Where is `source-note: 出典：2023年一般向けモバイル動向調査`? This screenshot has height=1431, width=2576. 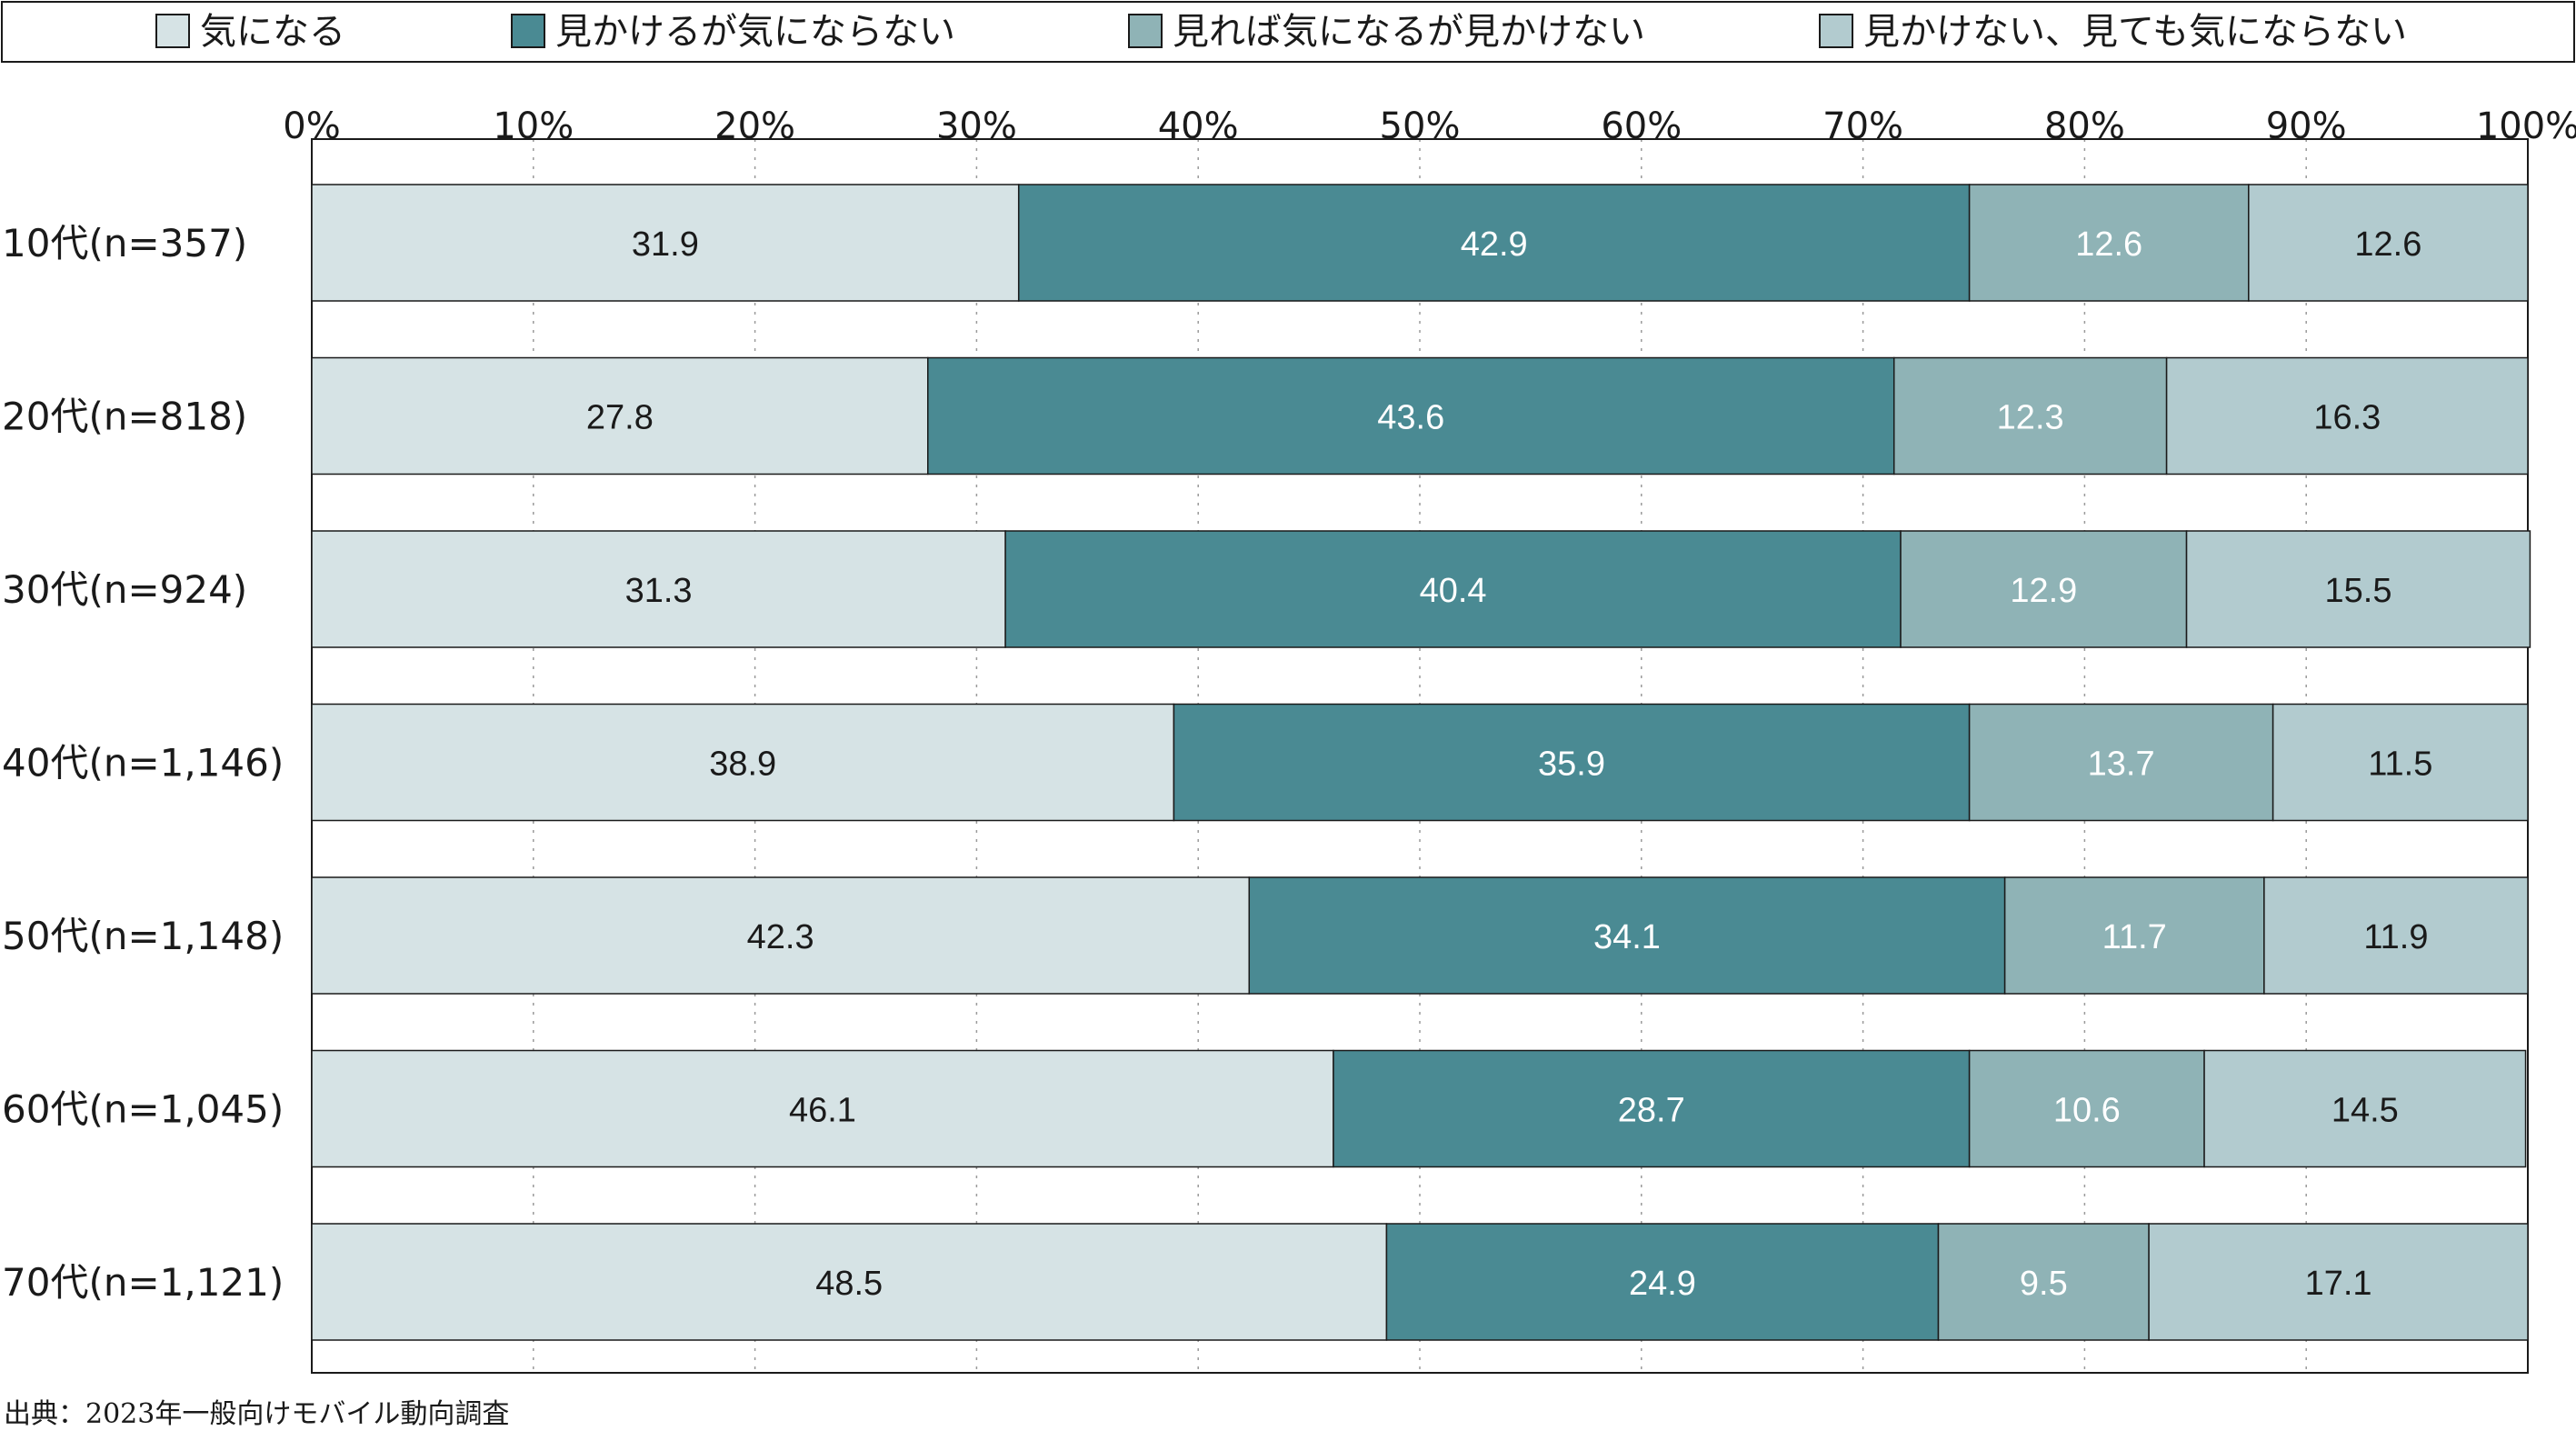 source-note: 出典：2023年一般向けモバイル動向調査 is located at coordinates (257, 1414).